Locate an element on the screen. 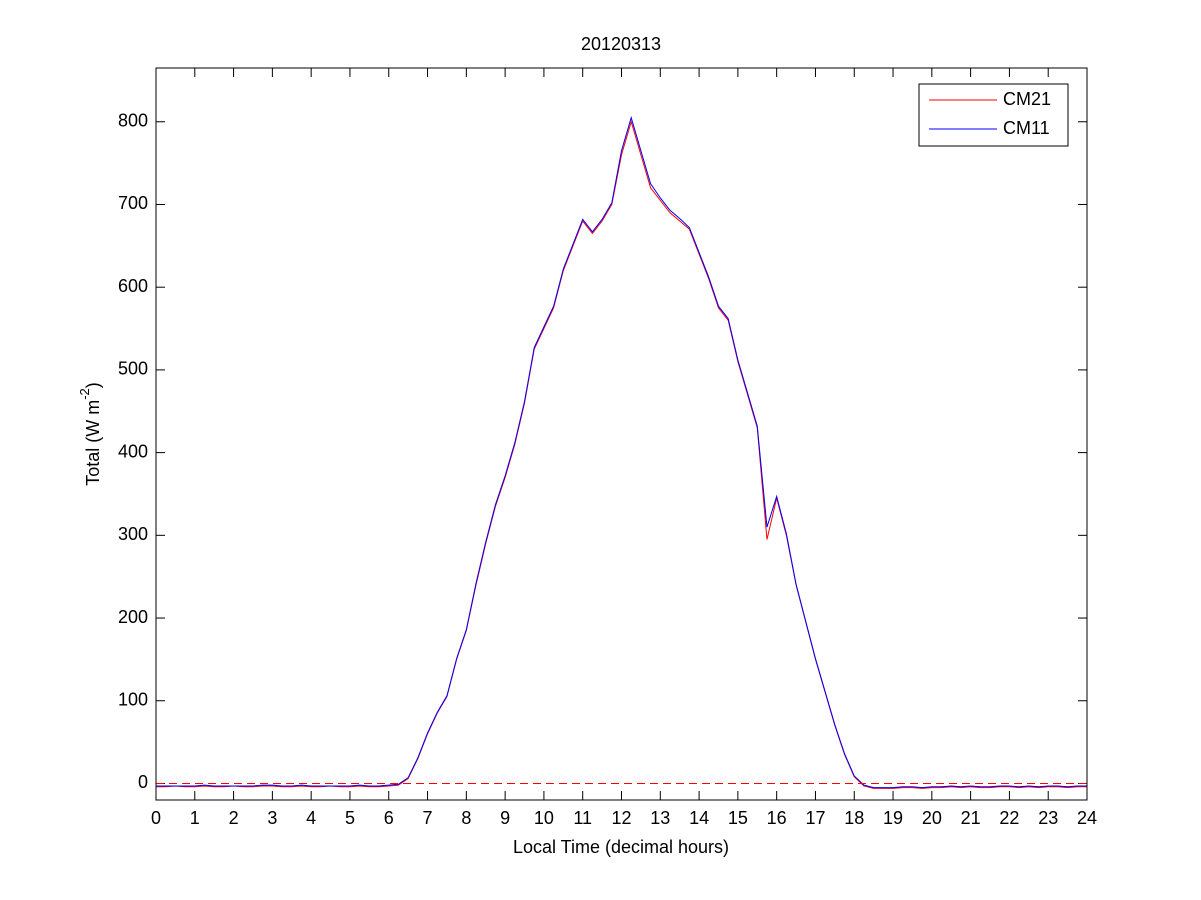 The image size is (1201, 900). x-tick-label: 19 is located at coordinates (893, 818).